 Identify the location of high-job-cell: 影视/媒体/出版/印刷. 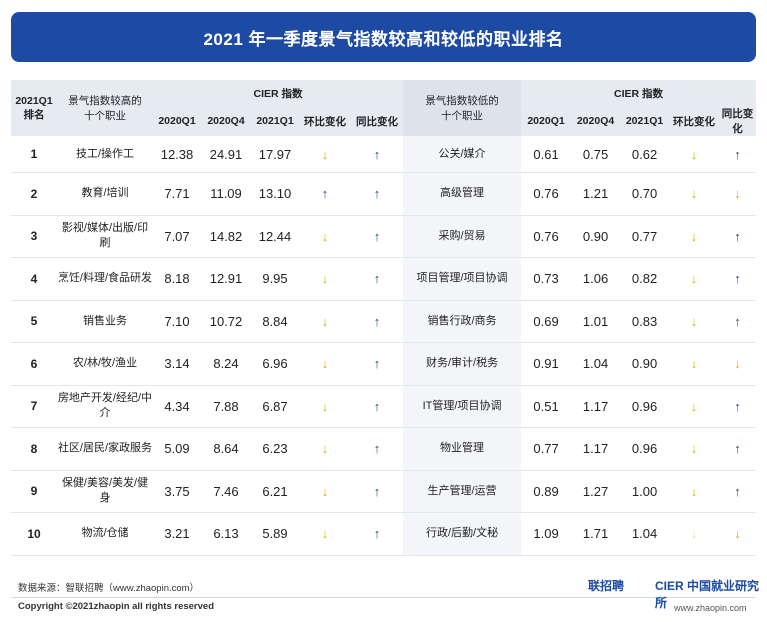
(105, 237).